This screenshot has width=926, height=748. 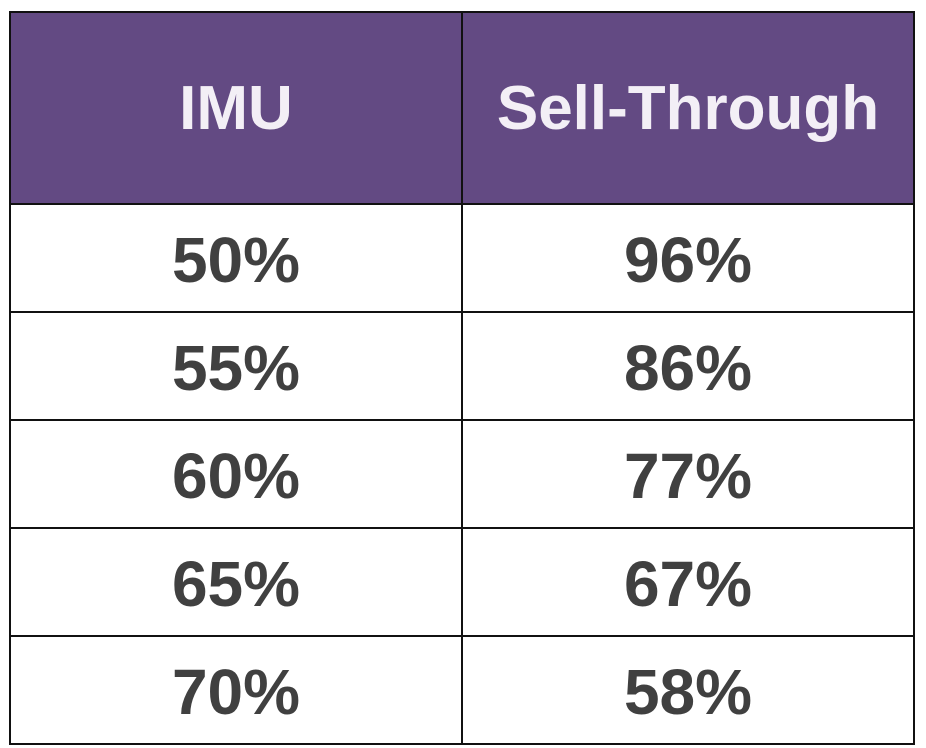 What do you see at coordinates (688, 108) in the screenshot?
I see `header-cell: Sell-Through` at bounding box center [688, 108].